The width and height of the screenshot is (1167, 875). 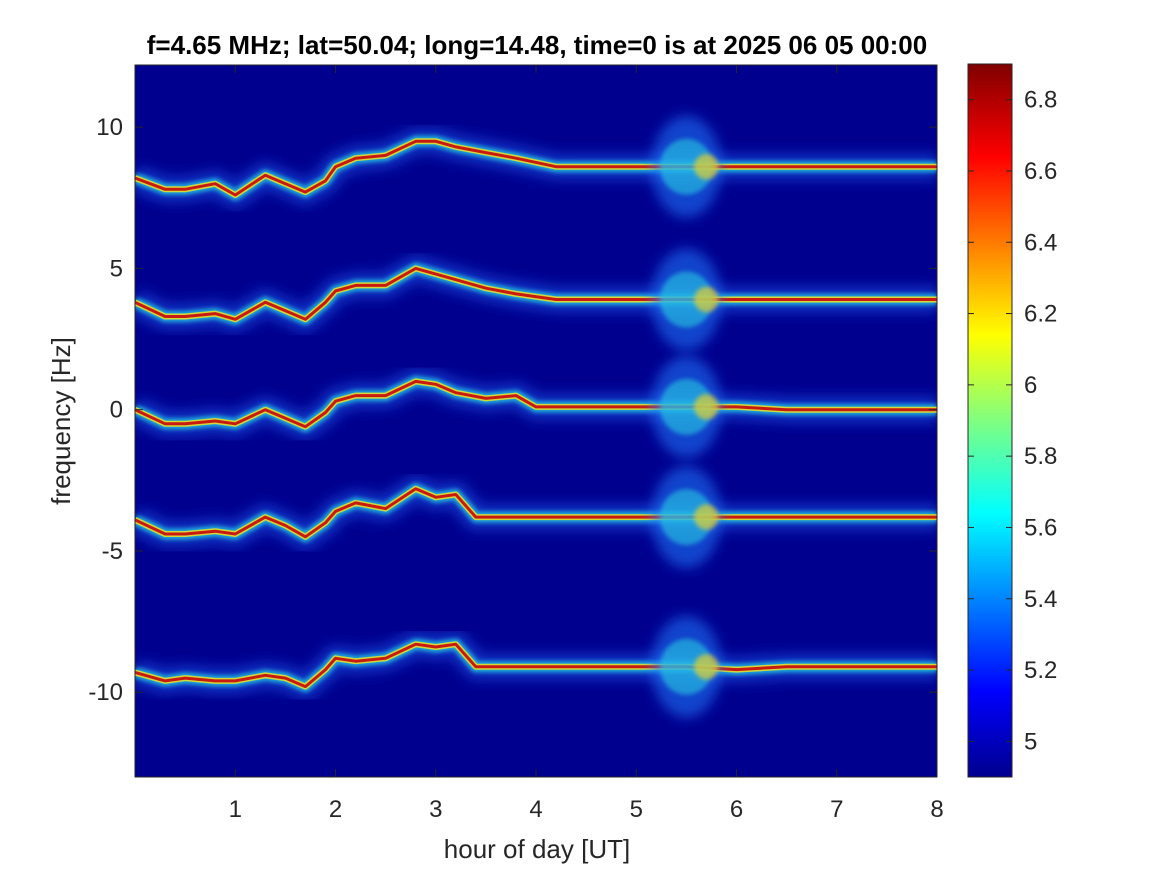 I want to click on y-tick-label: -10, so click(x=105, y=692).